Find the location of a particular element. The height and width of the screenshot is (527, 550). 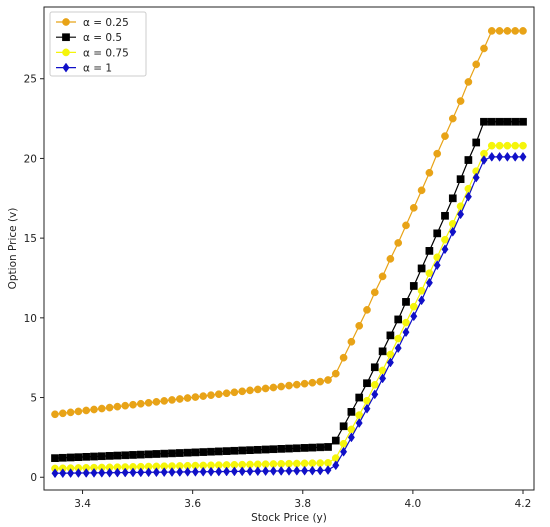

y-tick-label: 15 is located at coordinates (30, 239).